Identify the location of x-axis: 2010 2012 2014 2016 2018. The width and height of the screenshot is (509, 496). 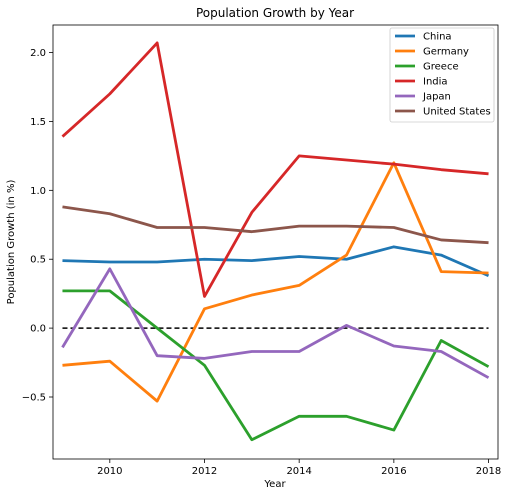
(299, 468).